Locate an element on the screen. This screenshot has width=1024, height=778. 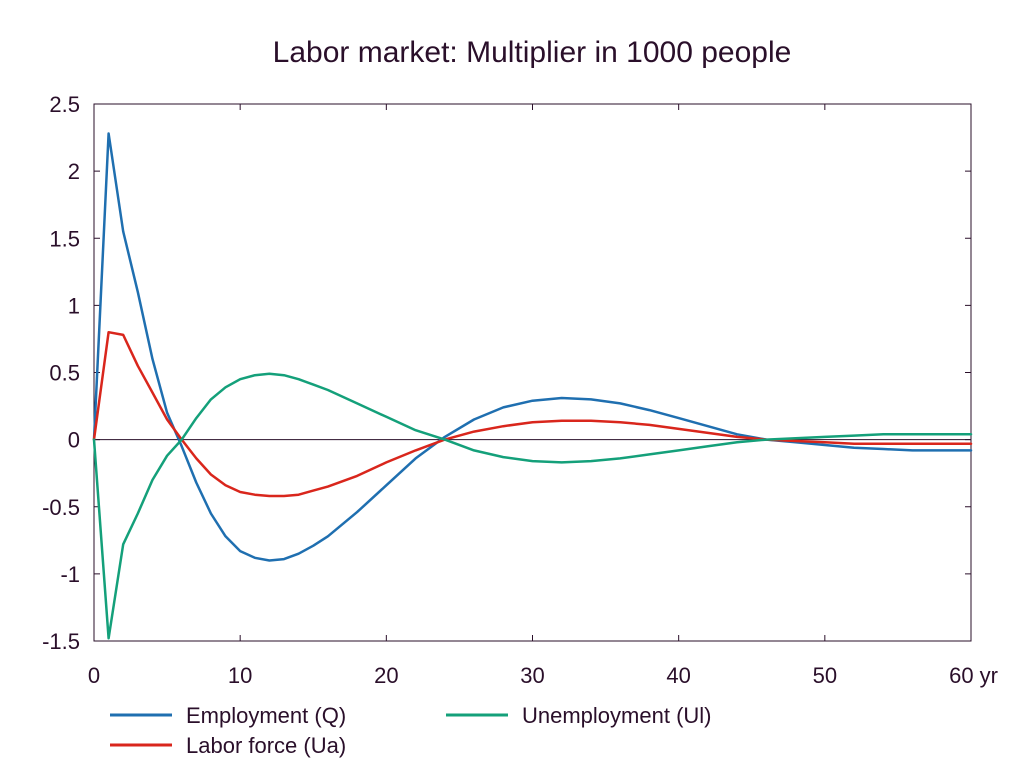
y-tick-label: 1.5 is located at coordinates (64, 238).